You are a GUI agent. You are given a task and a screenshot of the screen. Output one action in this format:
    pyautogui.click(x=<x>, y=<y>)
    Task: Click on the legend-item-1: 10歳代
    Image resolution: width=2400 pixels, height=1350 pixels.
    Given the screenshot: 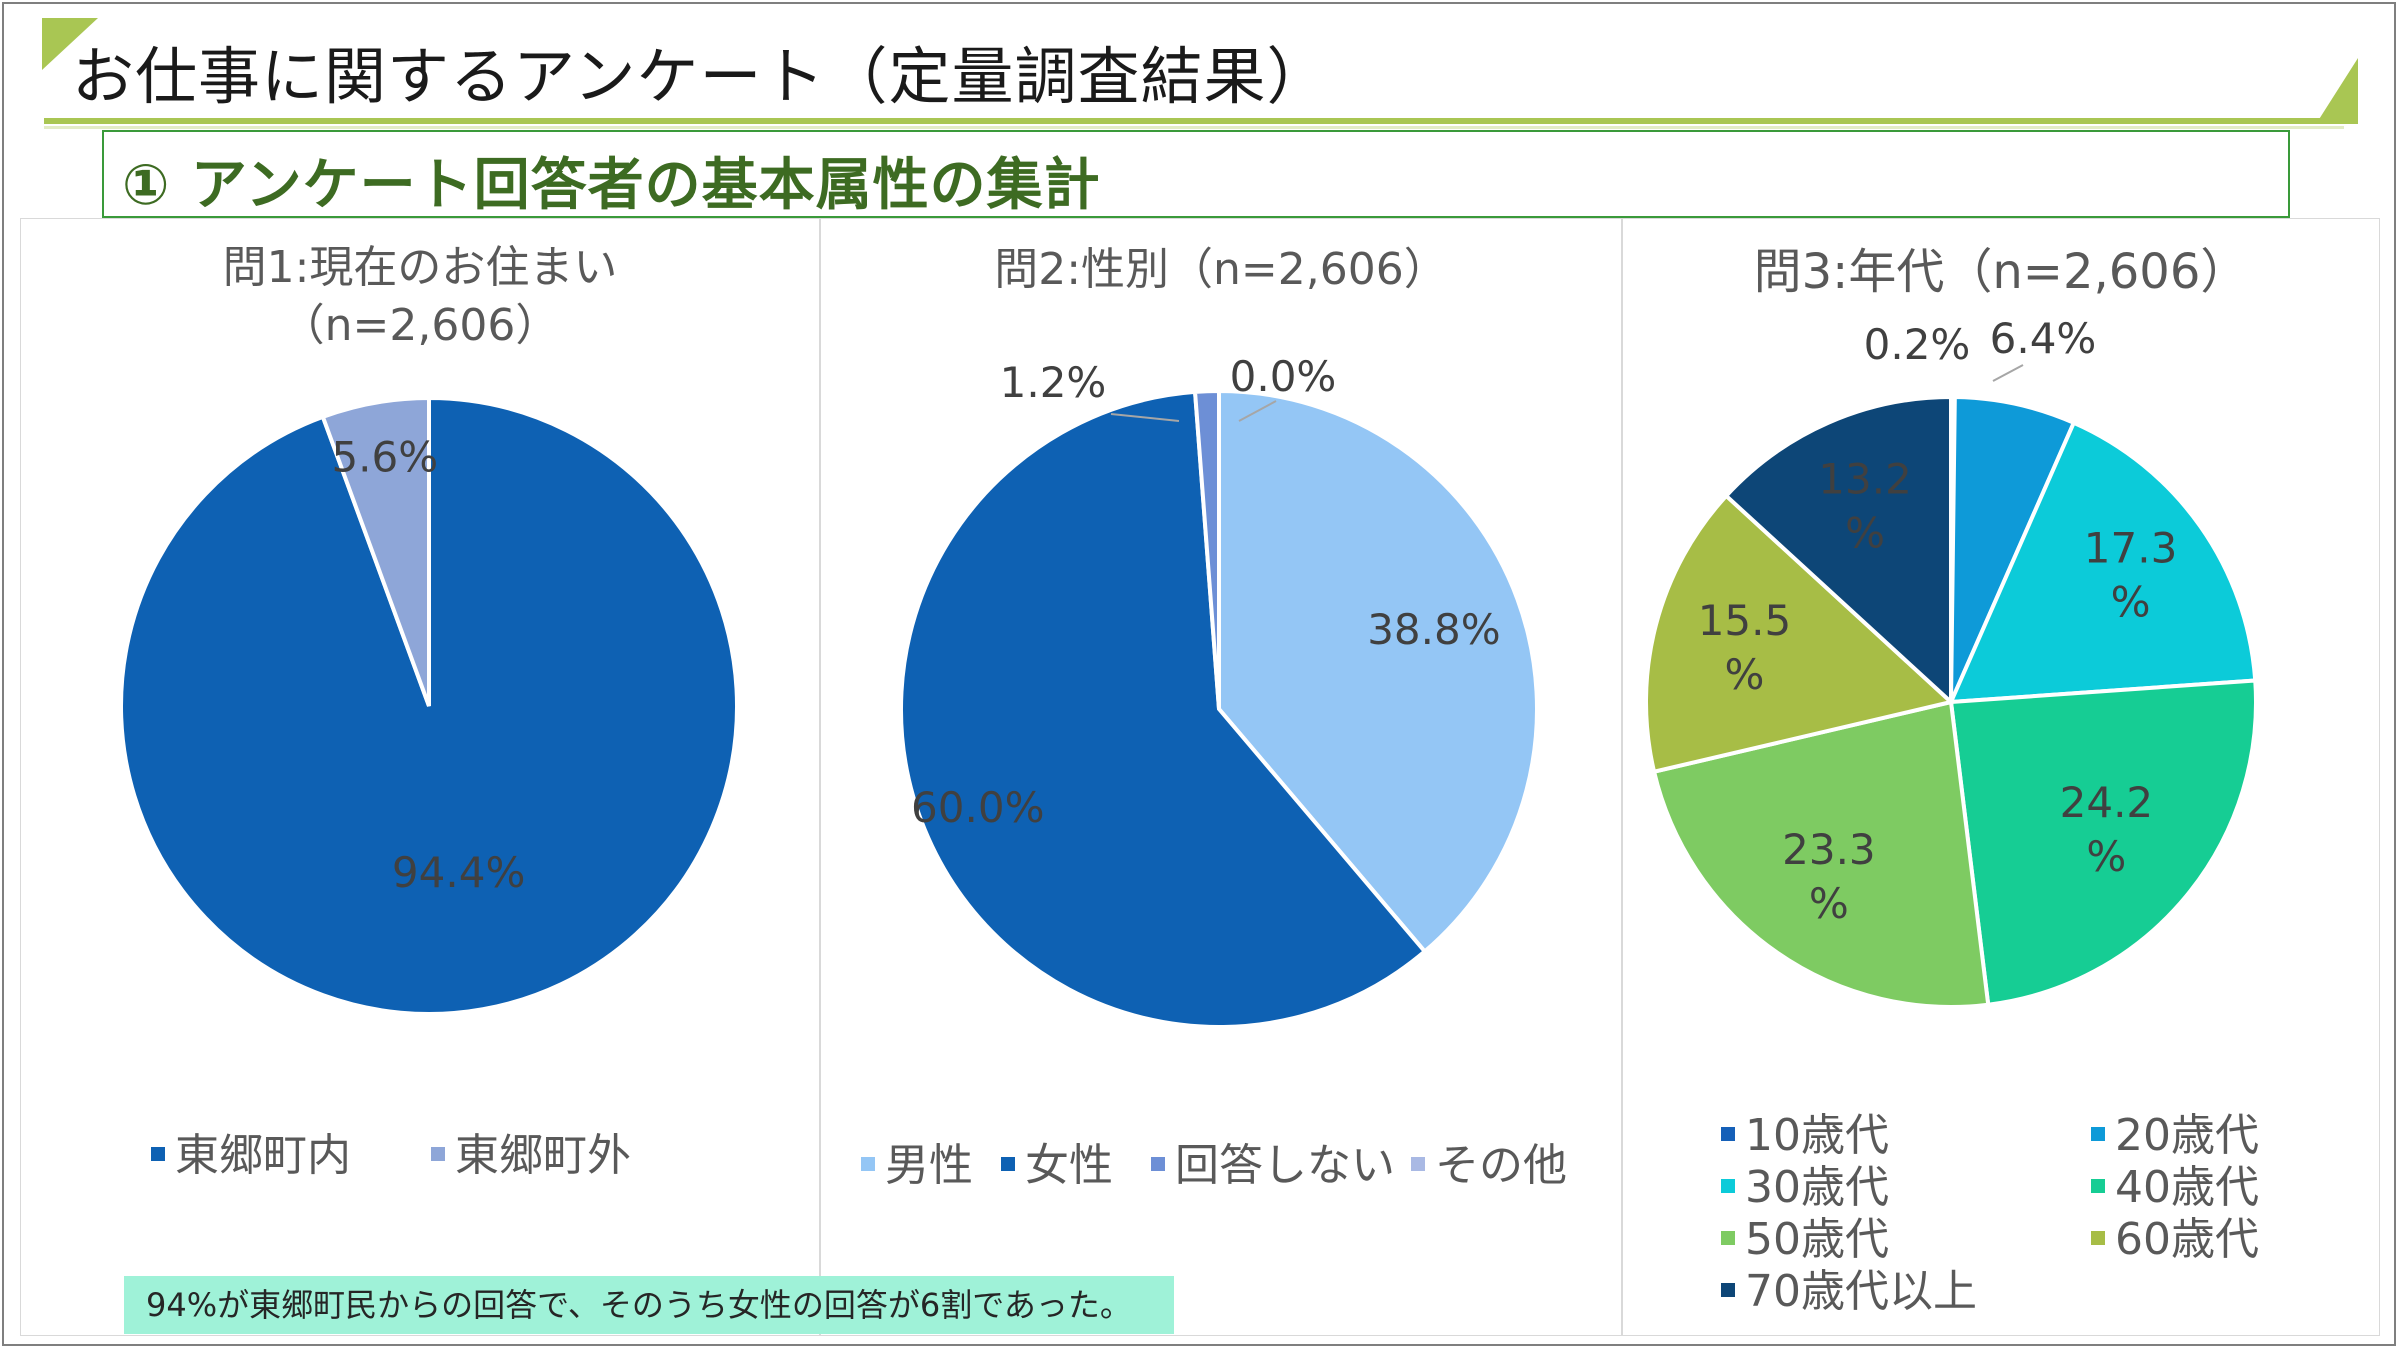 What is the action you would take?
    pyautogui.click(x=1805, y=1131)
    